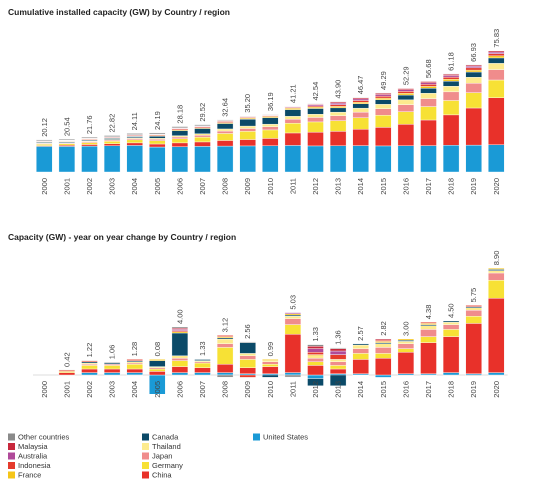  I want to click on total-label: 24.11, so click(134, 121).